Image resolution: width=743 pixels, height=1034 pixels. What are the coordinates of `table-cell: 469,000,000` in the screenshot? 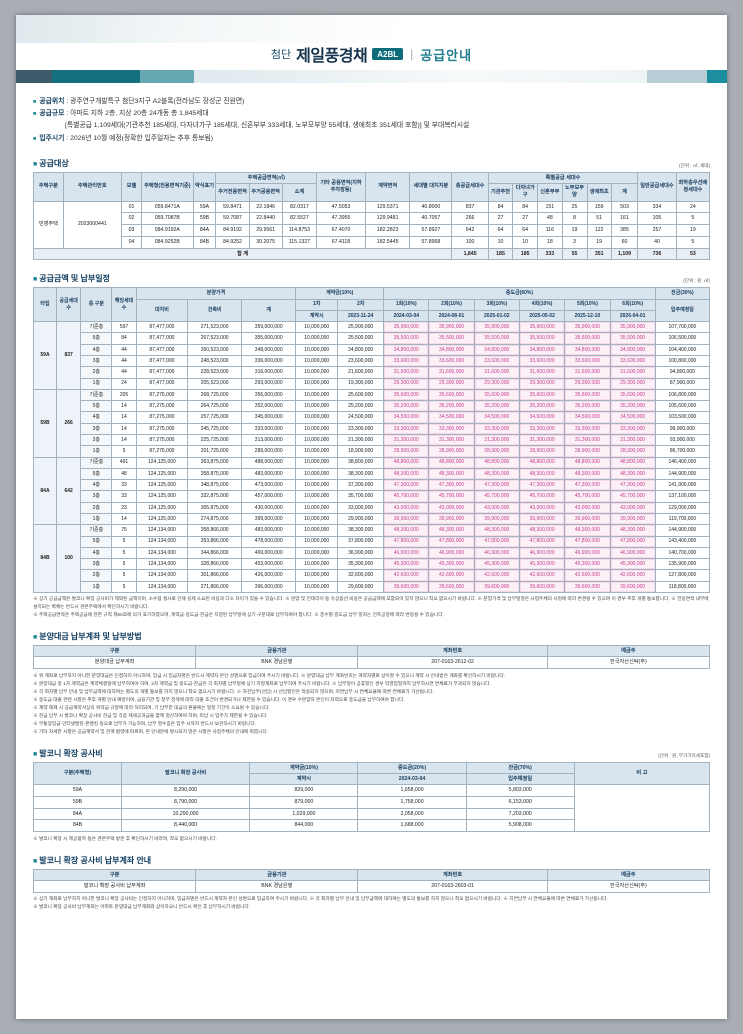 It's located at (269, 553).